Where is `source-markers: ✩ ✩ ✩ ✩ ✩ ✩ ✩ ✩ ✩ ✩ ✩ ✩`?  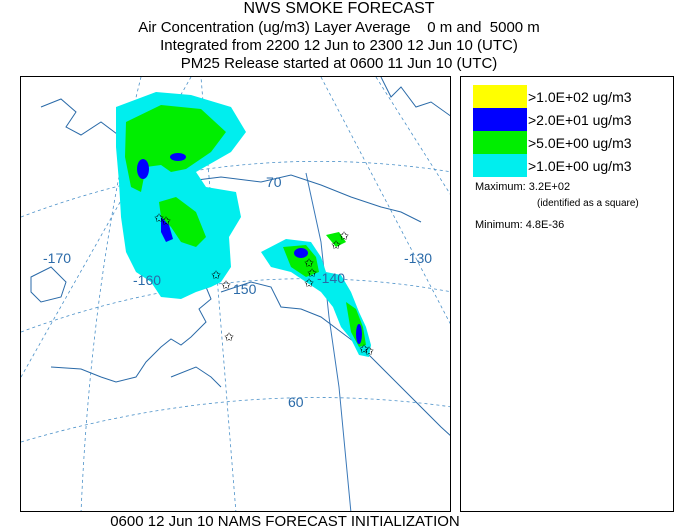
source-markers: ✩ ✩ ✩ ✩ ✩ ✩ ✩ ✩ ✩ ✩ ✩ ✩ is located at coordinates (264, 284).